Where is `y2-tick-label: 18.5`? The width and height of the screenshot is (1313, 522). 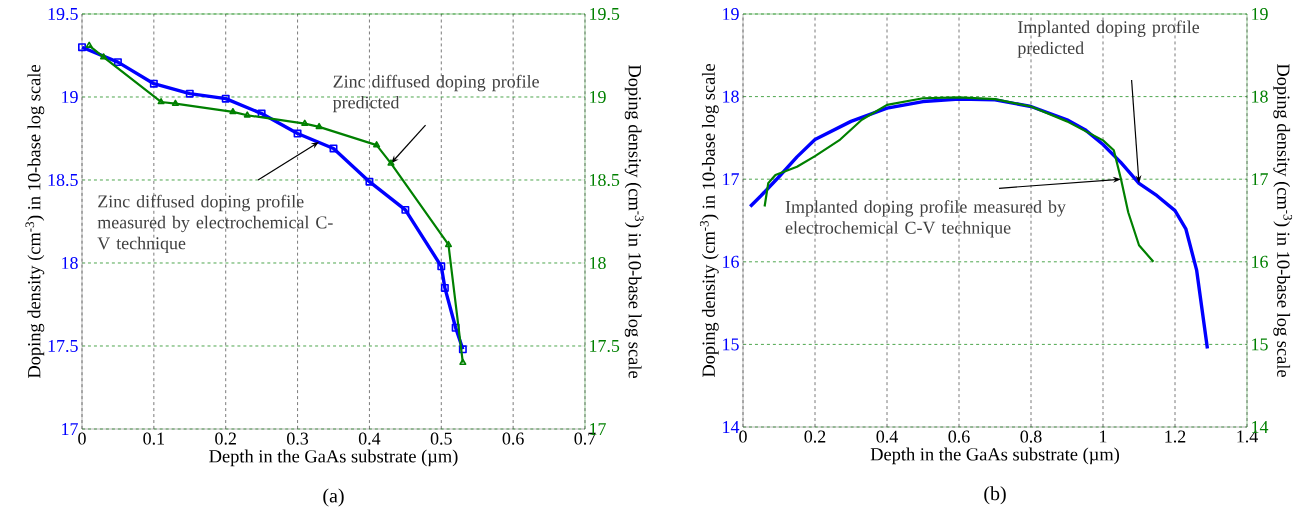 y2-tick-label: 18.5 is located at coordinates (605, 180).